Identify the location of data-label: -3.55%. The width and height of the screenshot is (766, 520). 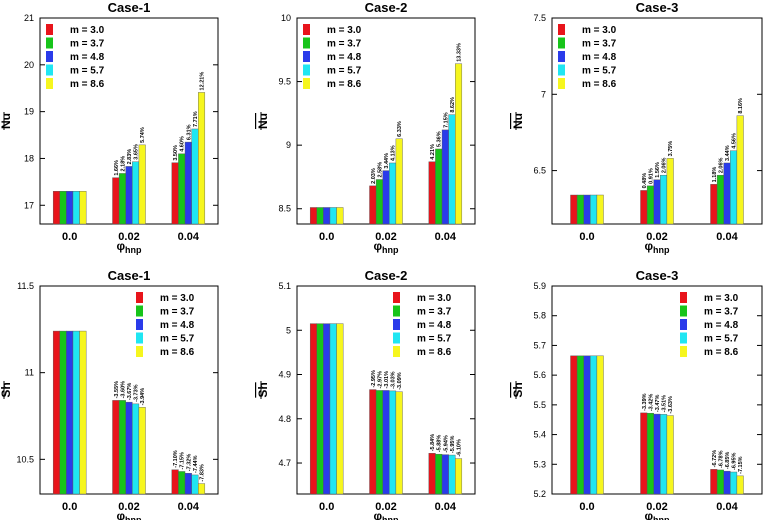
(117, 390).